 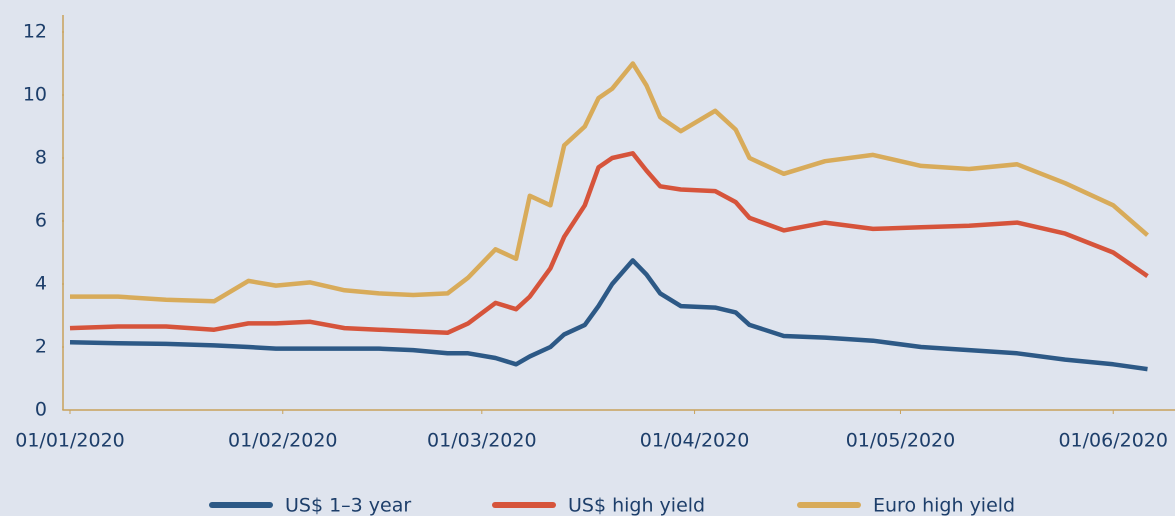 I want to click on y-tick-label: 6, so click(x=41, y=221).